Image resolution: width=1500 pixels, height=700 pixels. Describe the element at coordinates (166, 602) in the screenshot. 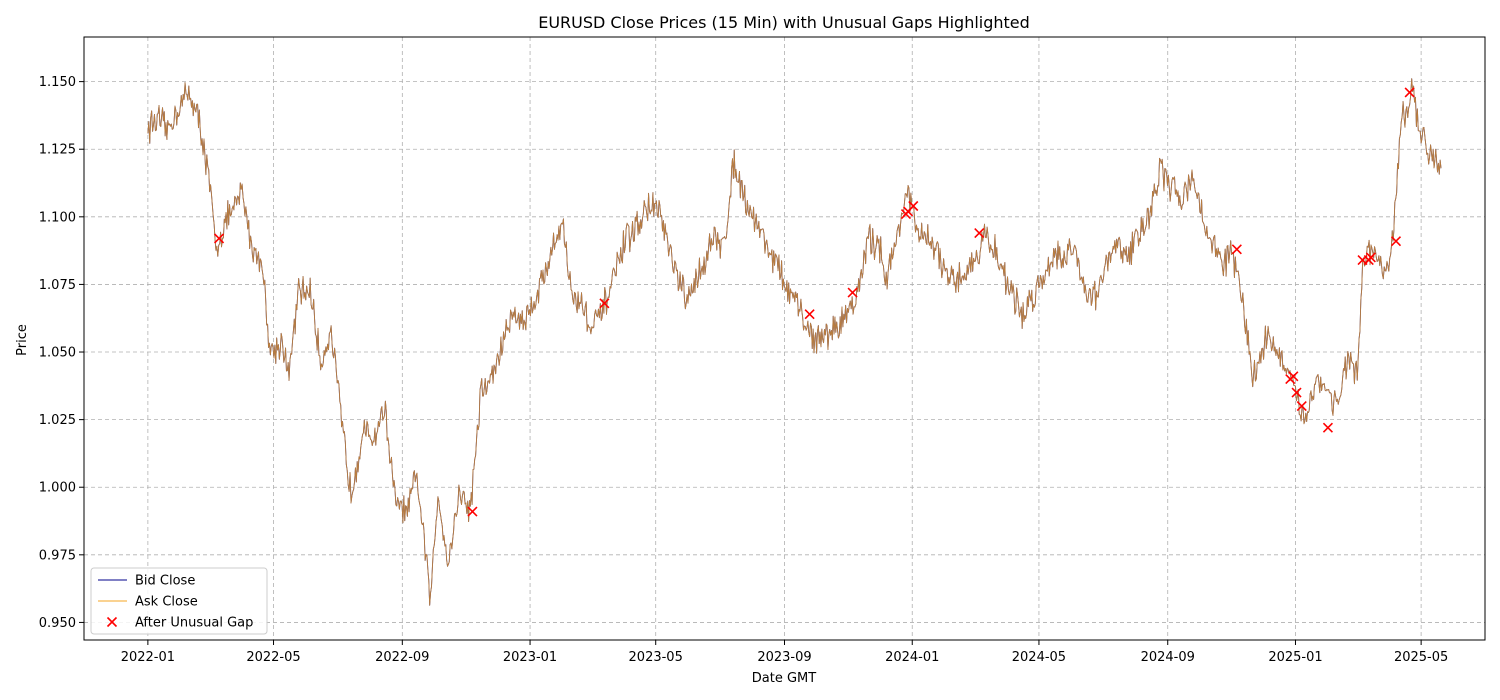

I see `legend-label: Ask Close` at that location.